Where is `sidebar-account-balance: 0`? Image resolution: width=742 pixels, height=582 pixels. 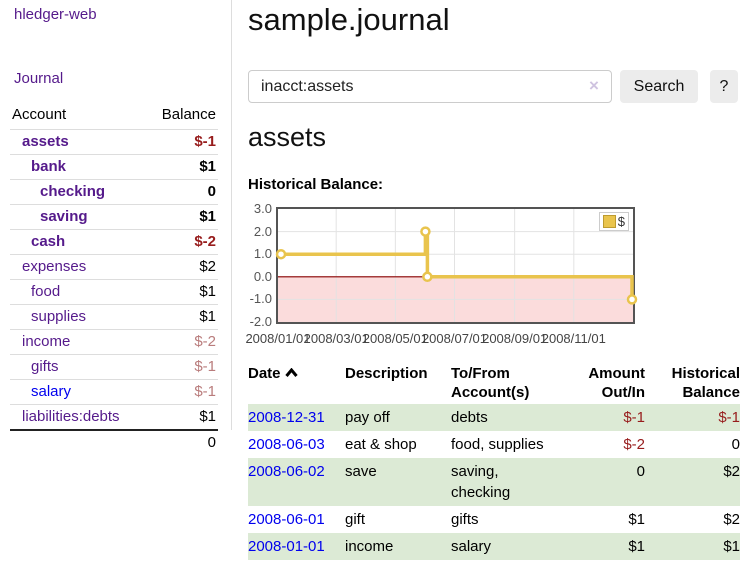 sidebar-account-balance: 0 is located at coordinates (211, 191).